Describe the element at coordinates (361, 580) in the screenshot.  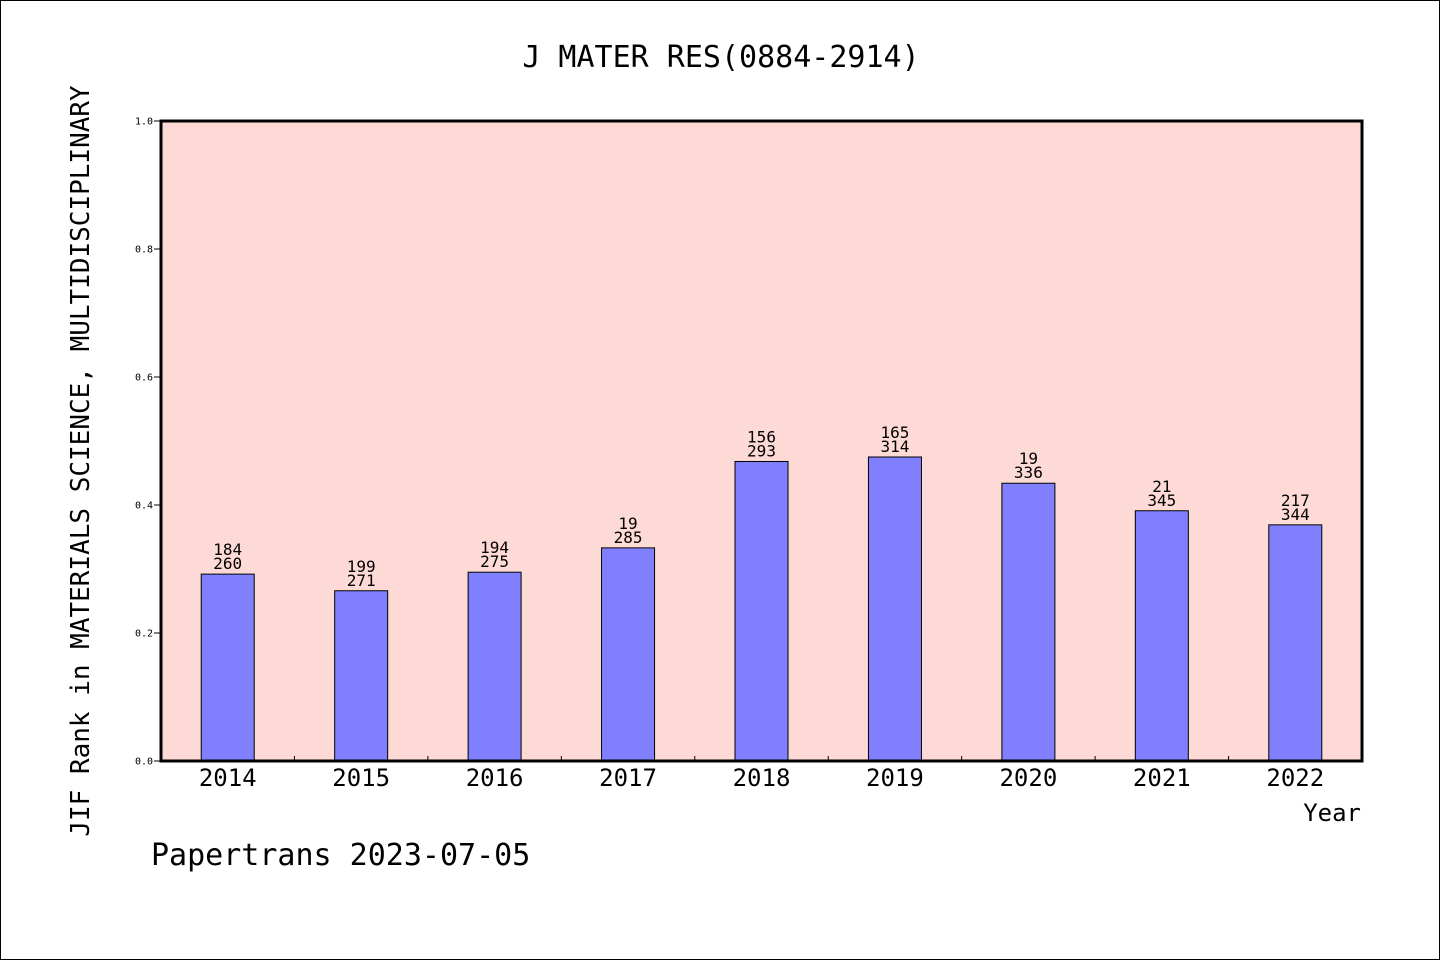
I see `bar-label-bottom: 271` at that location.